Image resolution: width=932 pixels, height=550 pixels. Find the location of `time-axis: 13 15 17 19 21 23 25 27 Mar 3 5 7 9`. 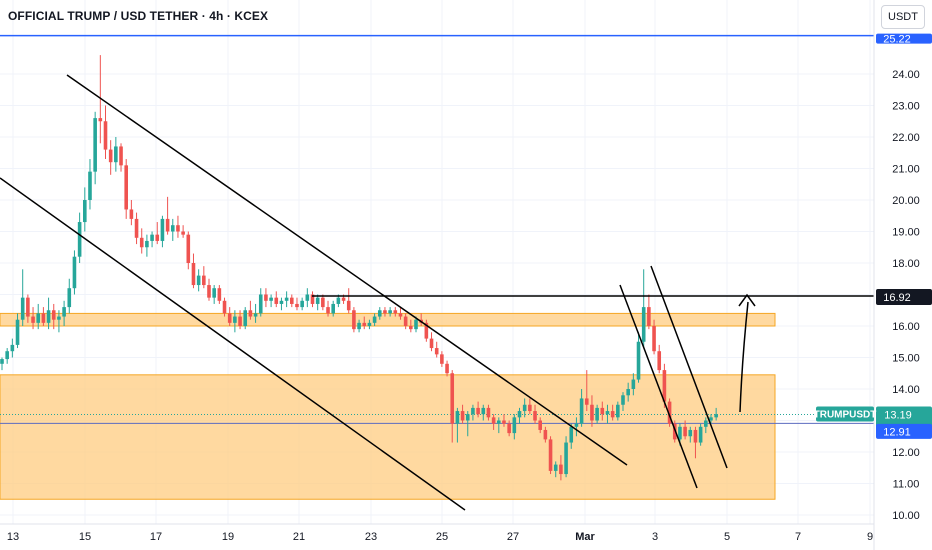

time-axis: 13 15 17 19 21 23 25 27 Mar 3 5 7 9 is located at coordinates (437, 533).